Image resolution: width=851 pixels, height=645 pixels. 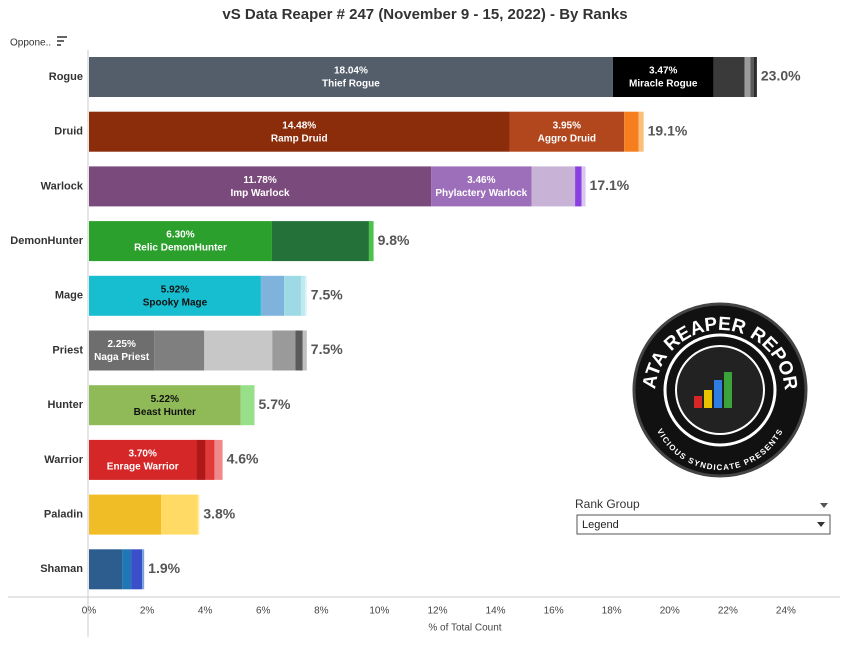 What do you see at coordinates (67, 350) in the screenshot?
I see `row-label: Priest` at bounding box center [67, 350].